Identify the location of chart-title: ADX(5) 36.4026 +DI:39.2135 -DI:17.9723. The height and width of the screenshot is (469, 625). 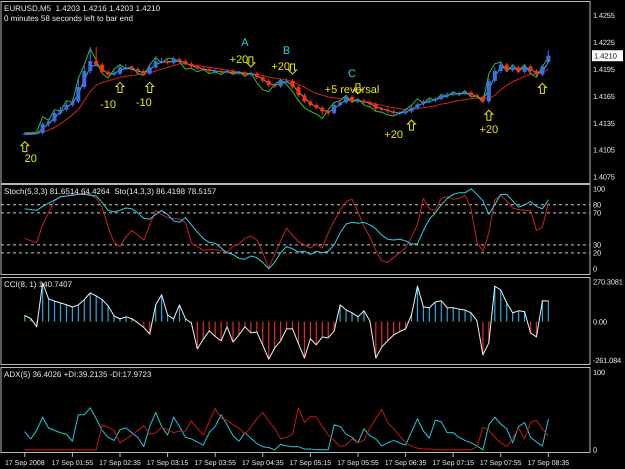
(78, 374).